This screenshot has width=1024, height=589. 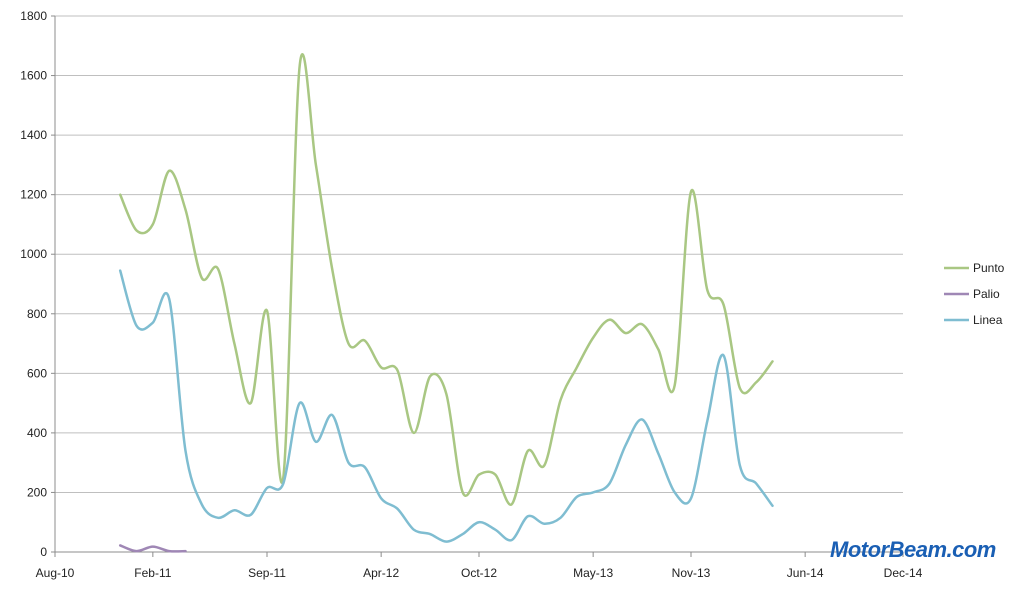 What do you see at coordinates (479, 573) in the screenshot?
I see `x-tick-label: Oct-12` at bounding box center [479, 573].